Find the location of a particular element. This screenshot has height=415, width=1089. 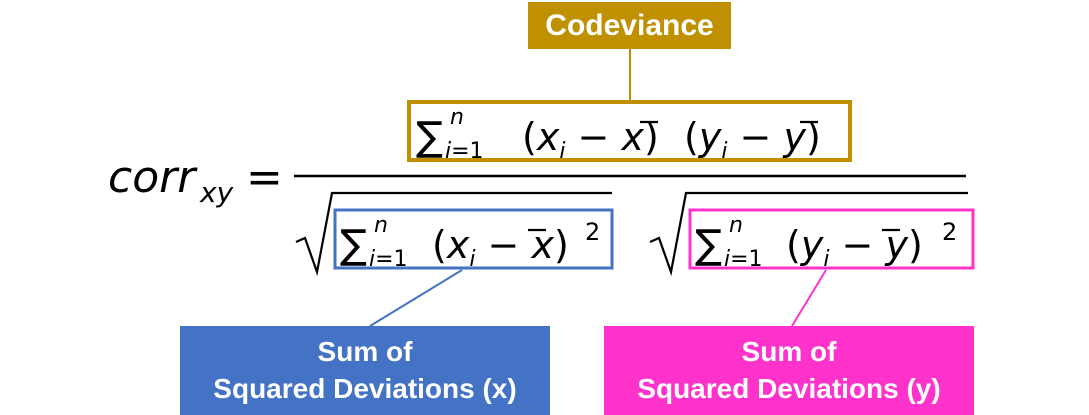

codeviance-label: Codeviance is located at coordinates (629, 25).